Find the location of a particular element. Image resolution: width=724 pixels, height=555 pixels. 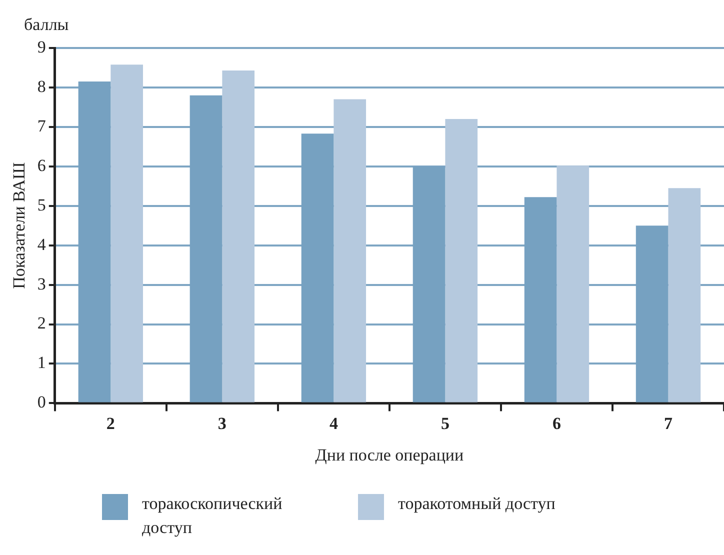

y-tick-label: 7 is located at coordinates (41, 126).